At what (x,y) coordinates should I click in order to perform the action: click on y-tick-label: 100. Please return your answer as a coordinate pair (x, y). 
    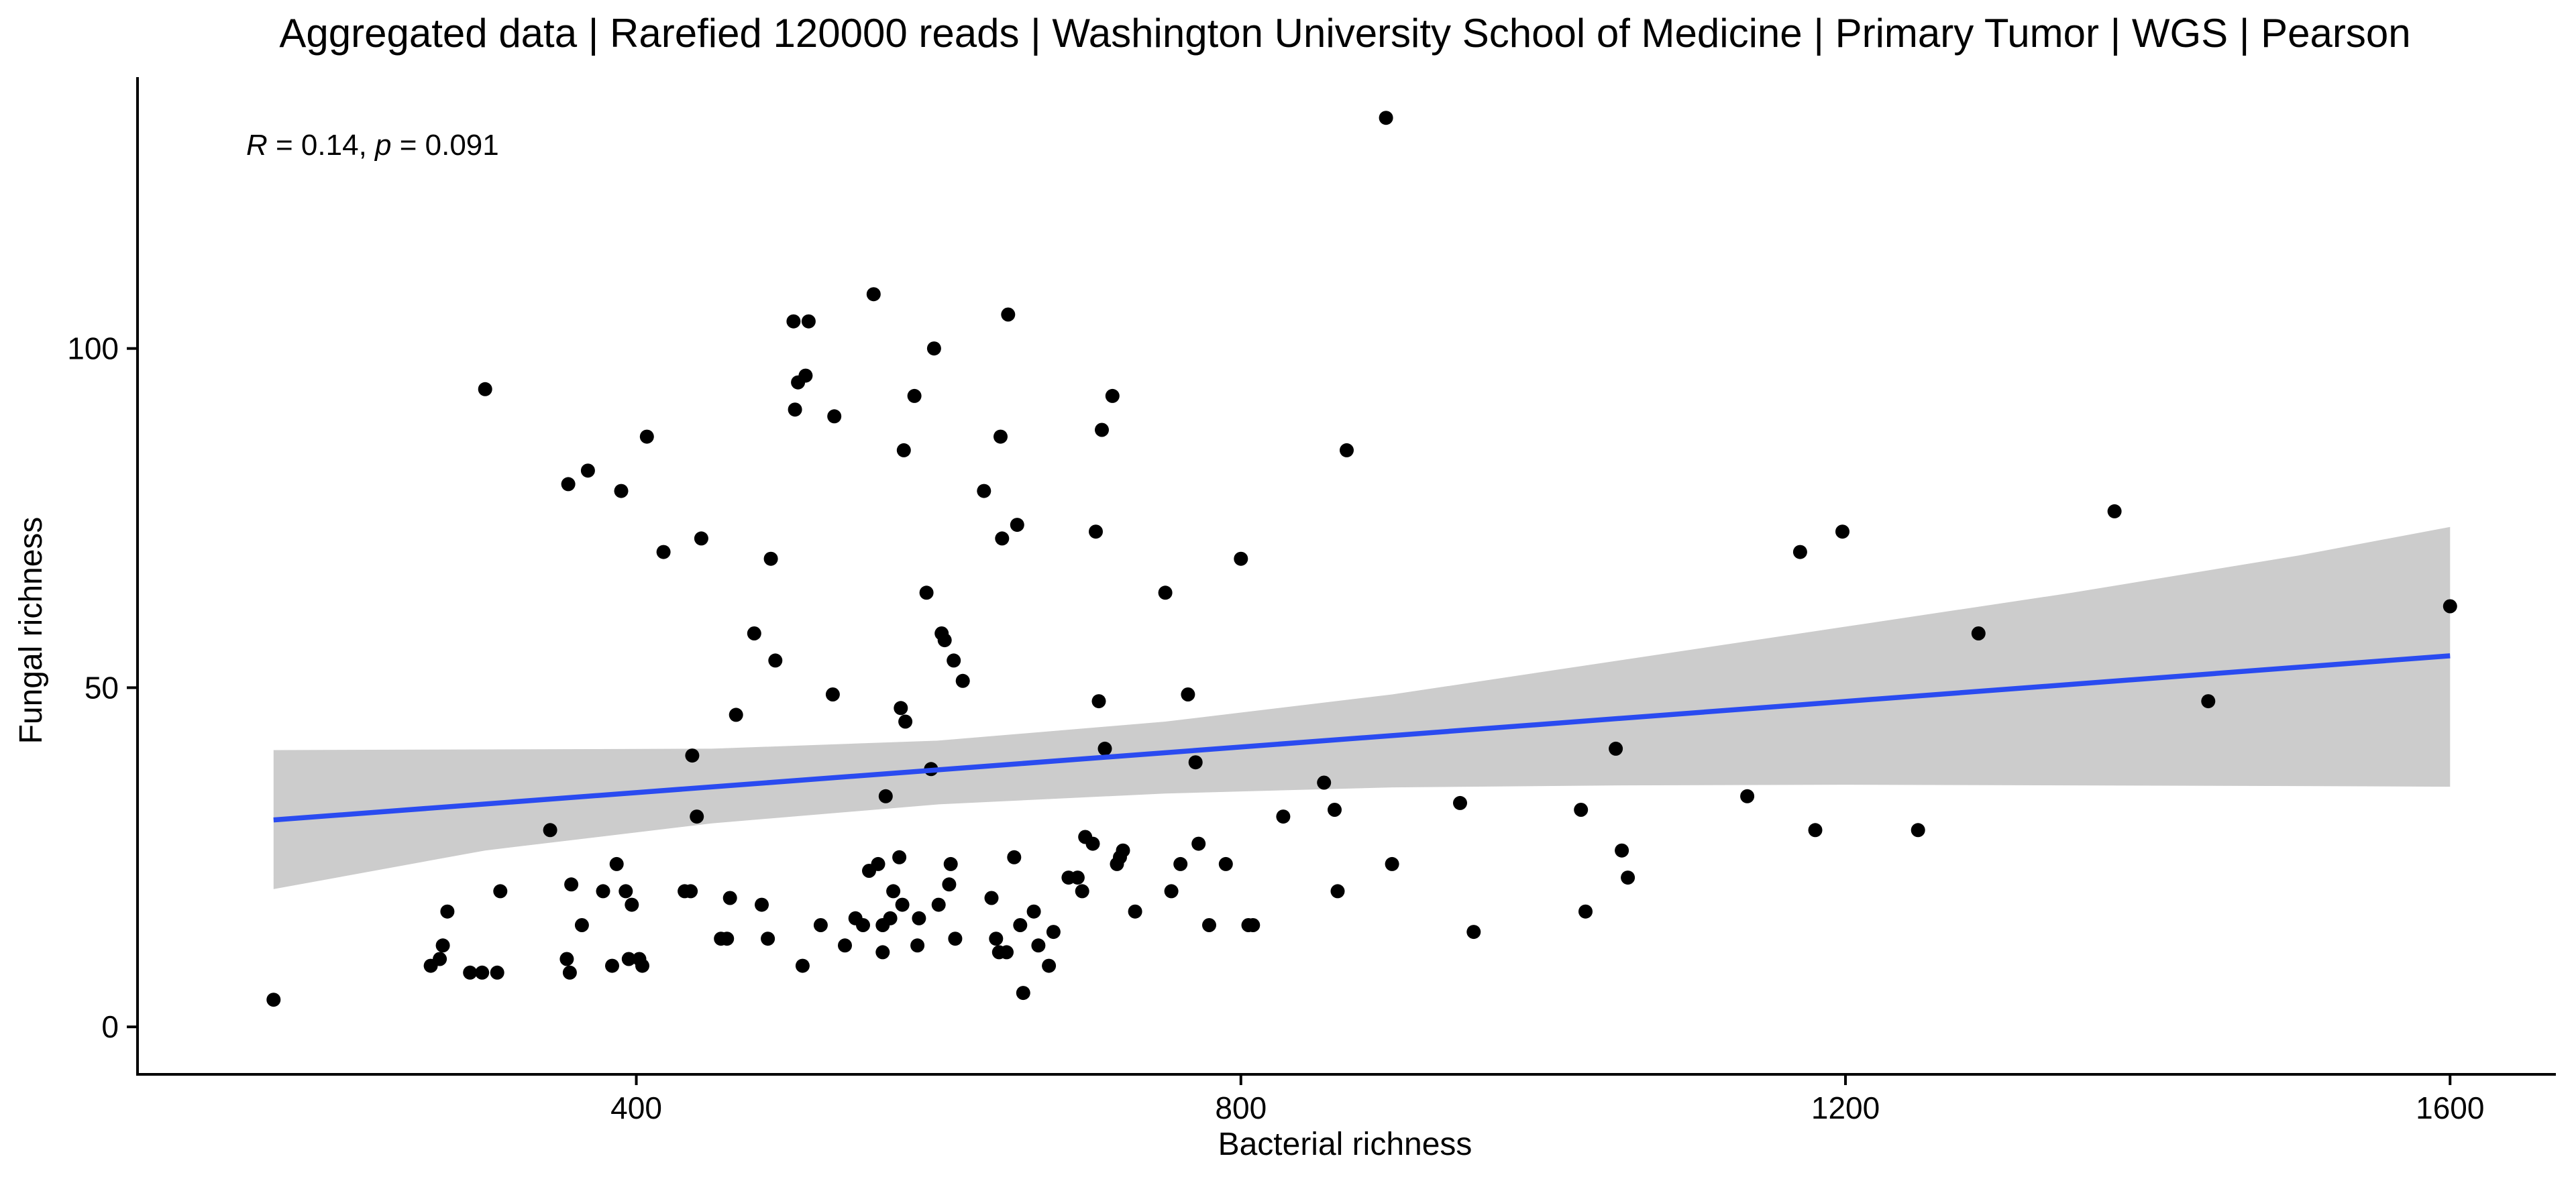
    Looking at the image, I should click on (93, 348).